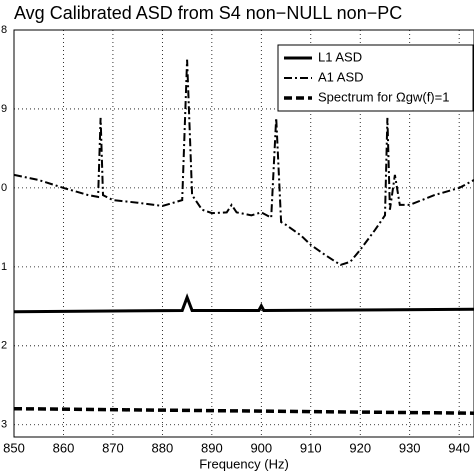 Image resolution: width=474 pixels, height=474 pixels. I want to click on y-tick-label: 3, so click(4, 425).